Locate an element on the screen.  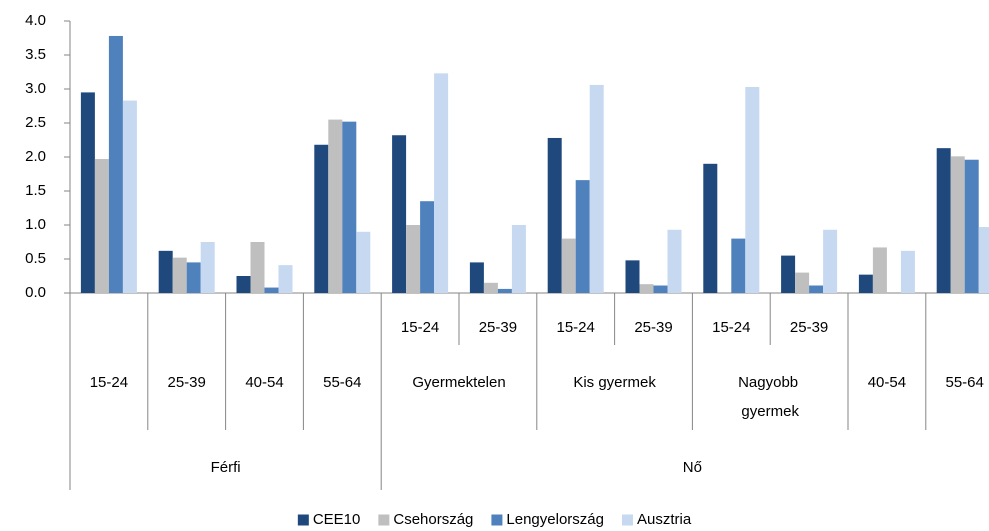
x-top-group-label: Nő is located at coordinates (692, 467).